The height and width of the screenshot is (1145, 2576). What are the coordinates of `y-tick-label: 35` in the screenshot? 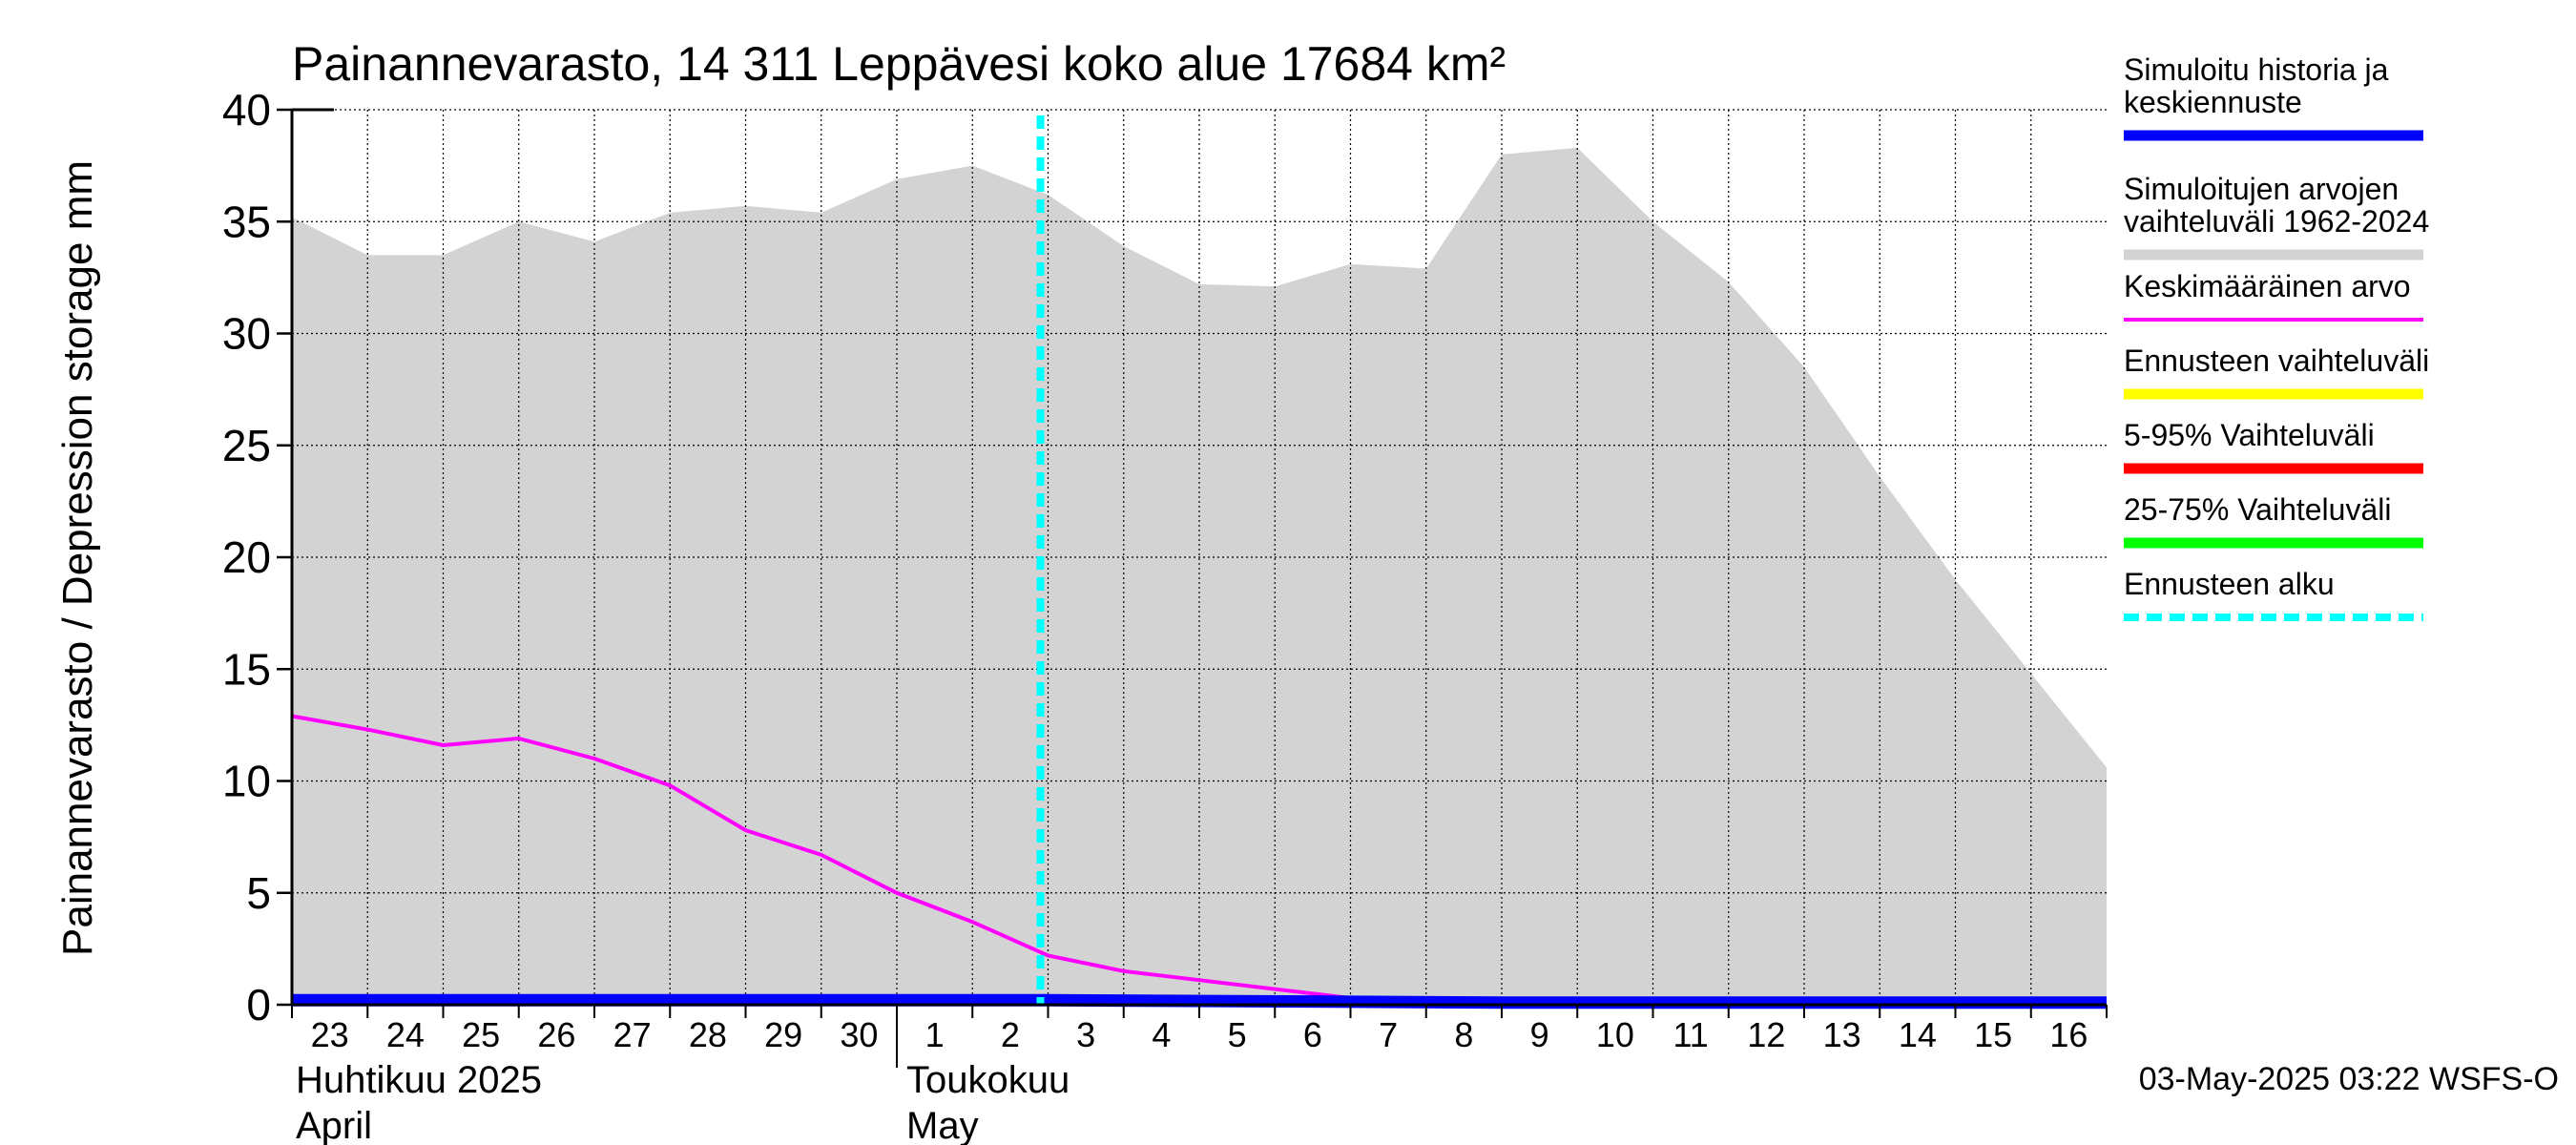 It's located at (246, 221).